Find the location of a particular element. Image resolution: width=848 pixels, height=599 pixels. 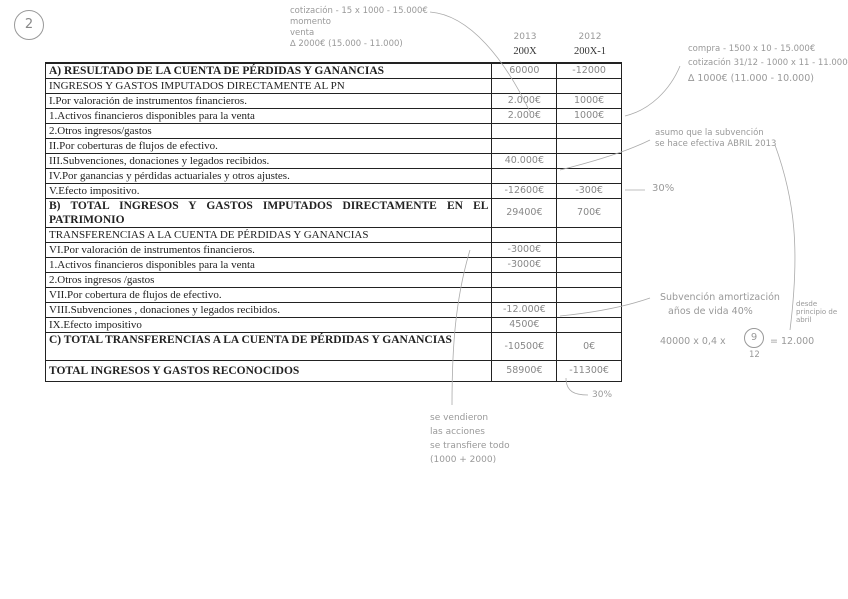

value-200X-1: -300€ is located at coordinates (589, 191).